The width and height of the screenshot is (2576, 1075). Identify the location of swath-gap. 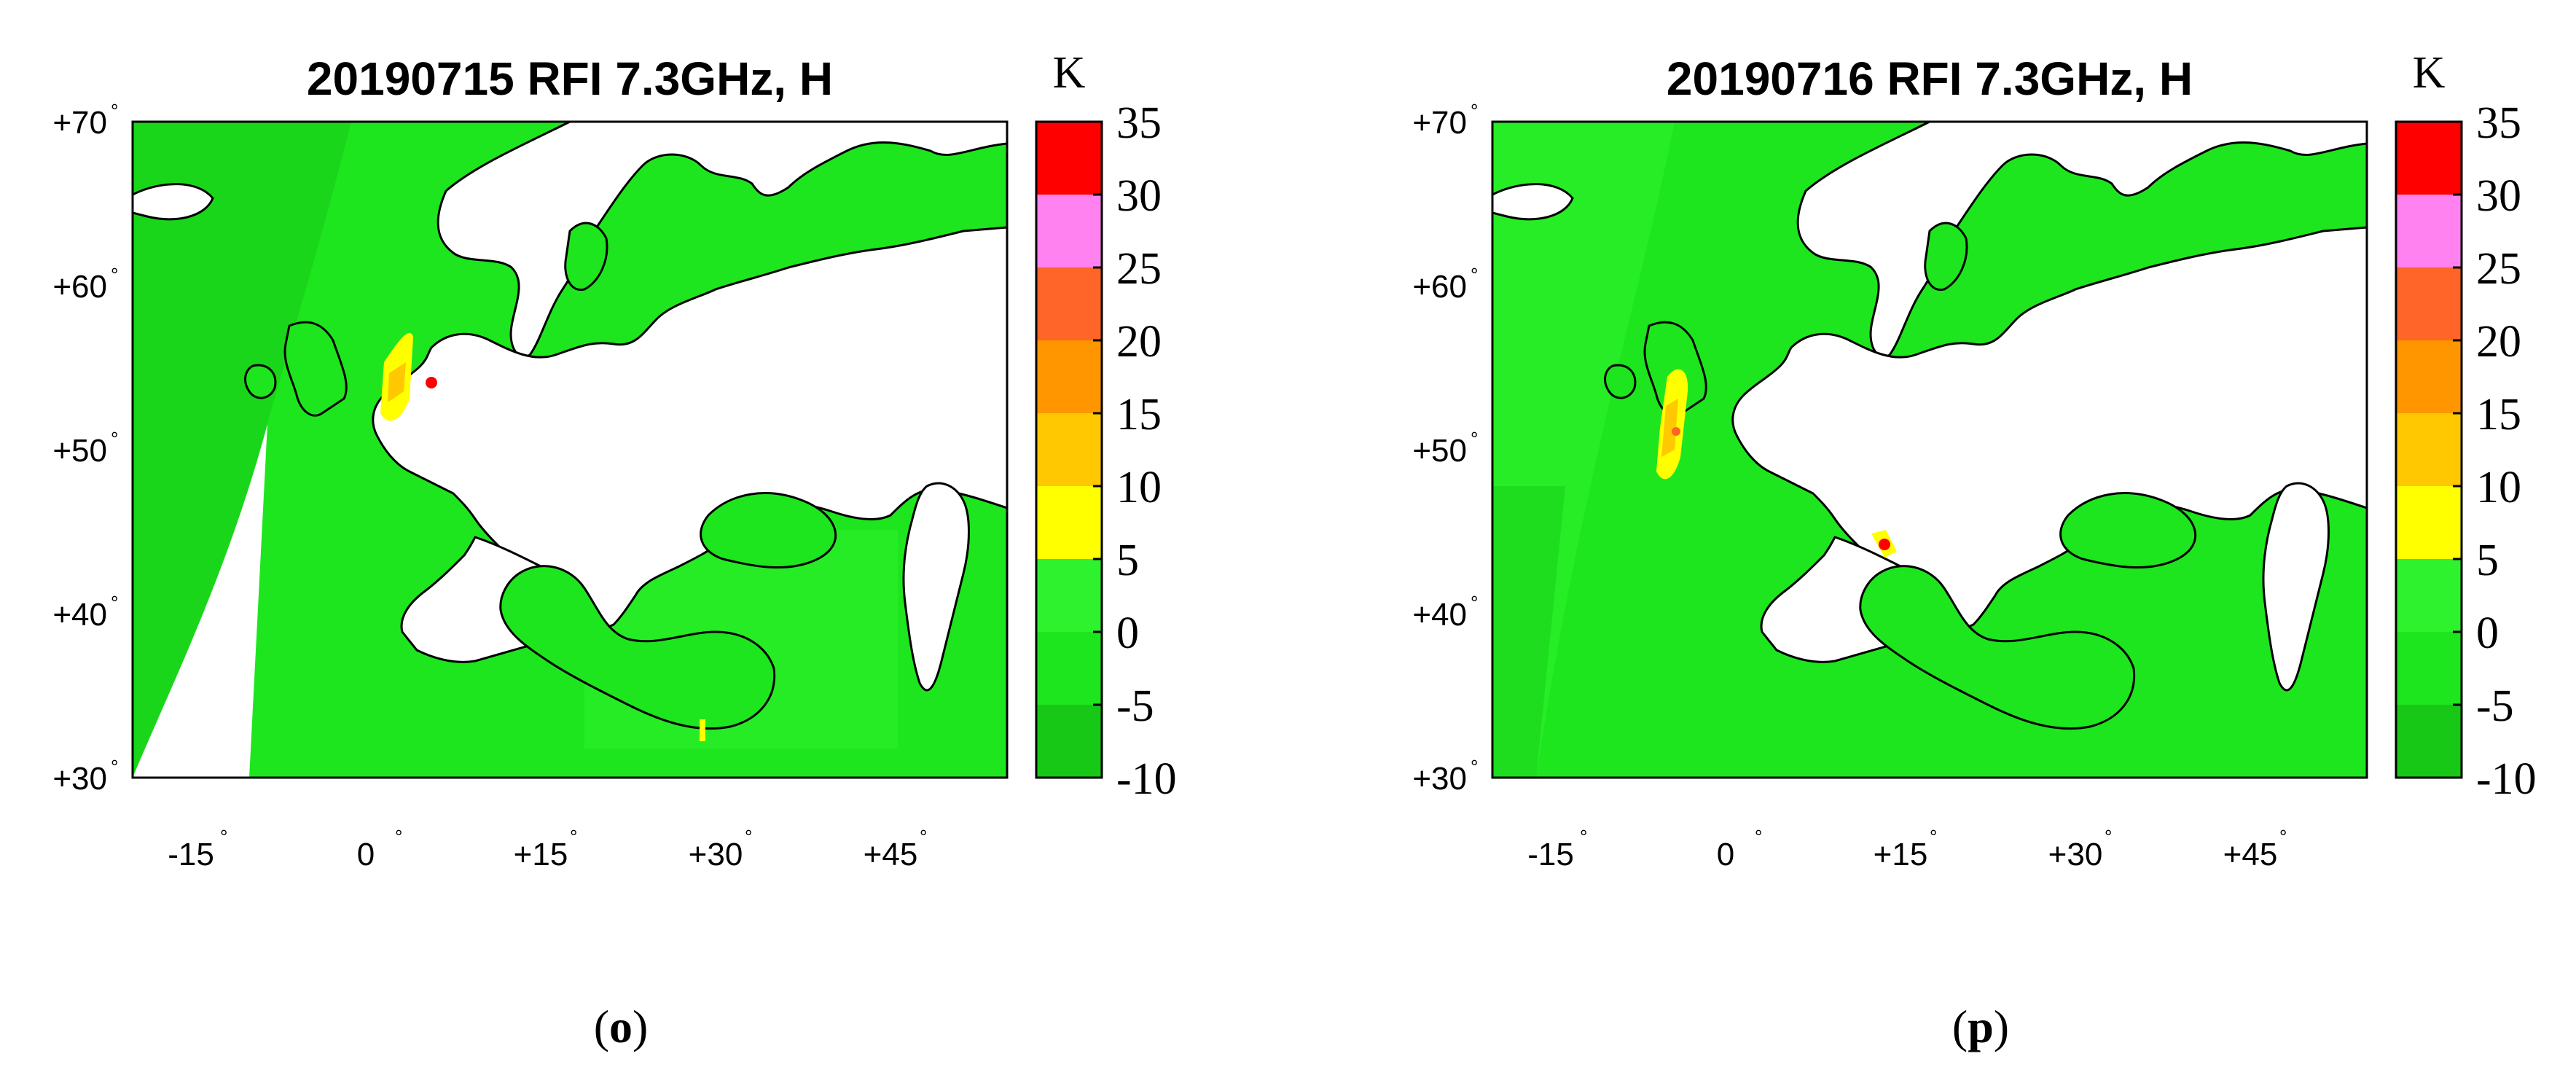
(200, 601).